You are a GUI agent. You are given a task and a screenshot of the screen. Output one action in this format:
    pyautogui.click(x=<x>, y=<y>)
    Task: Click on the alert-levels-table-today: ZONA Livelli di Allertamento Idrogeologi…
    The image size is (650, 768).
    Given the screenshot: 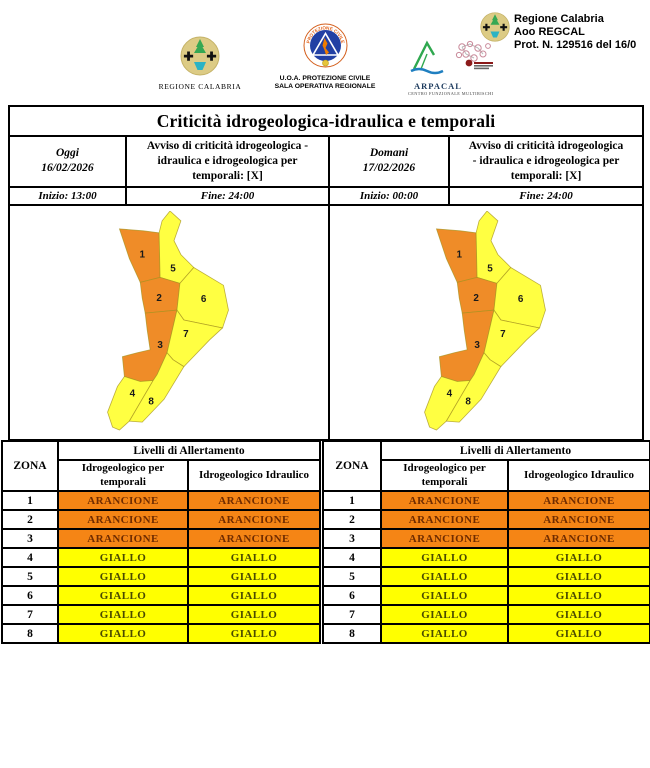 What is the action you would take?
    pyautogui.click(x=161, y=542)
    